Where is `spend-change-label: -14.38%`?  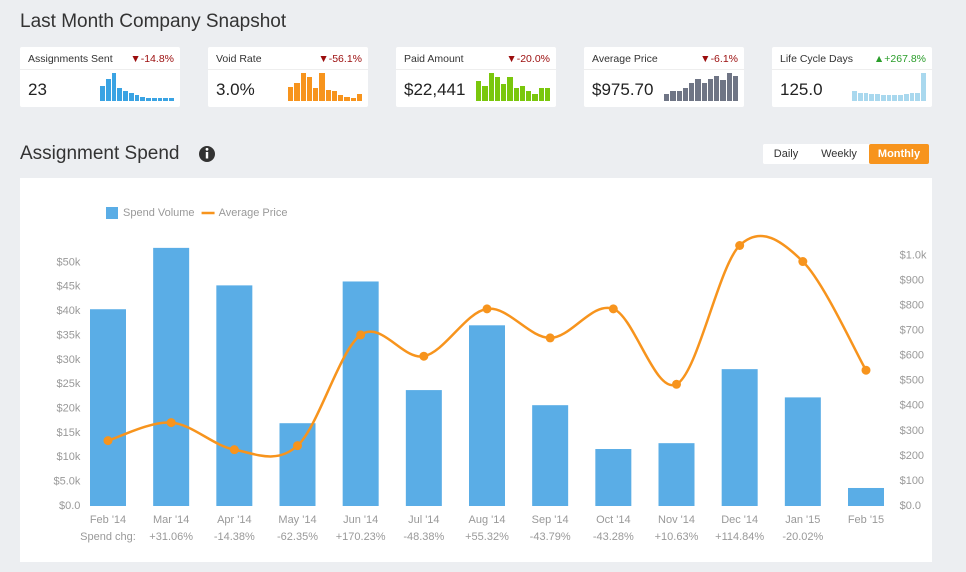 spend-change-label: -14.38% is located at coordinates (234, 537).